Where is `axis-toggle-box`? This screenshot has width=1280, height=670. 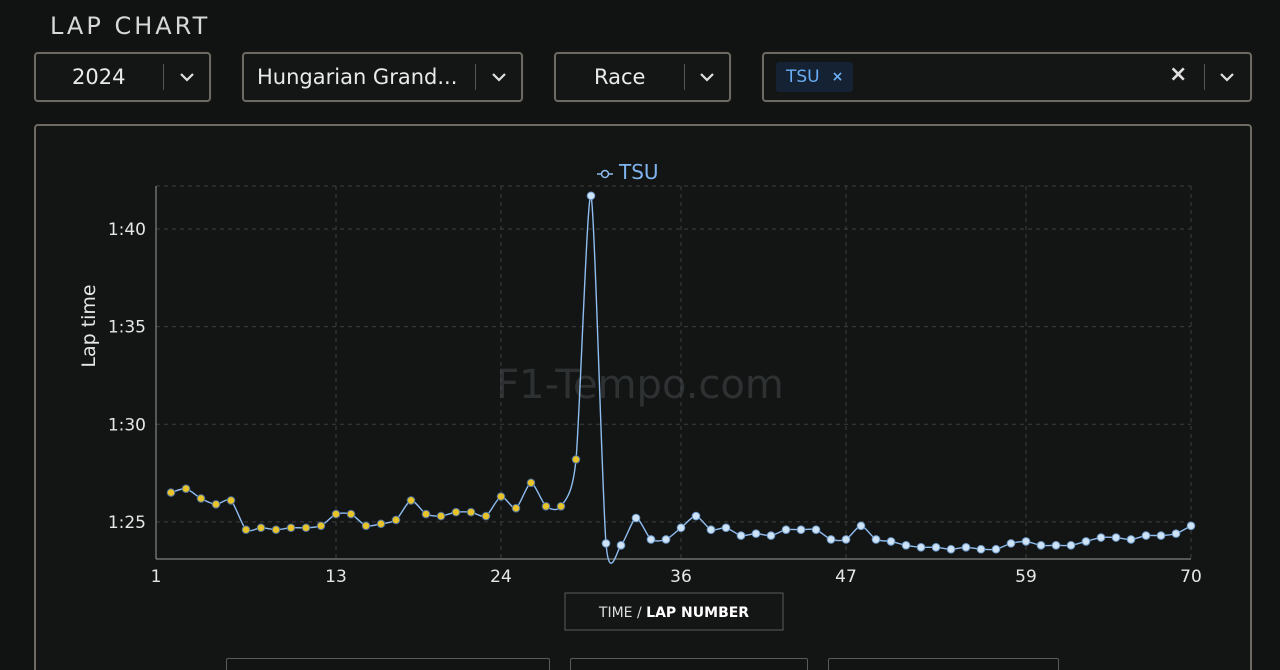 axis-toggle-box is located at coordinates (674, 611).